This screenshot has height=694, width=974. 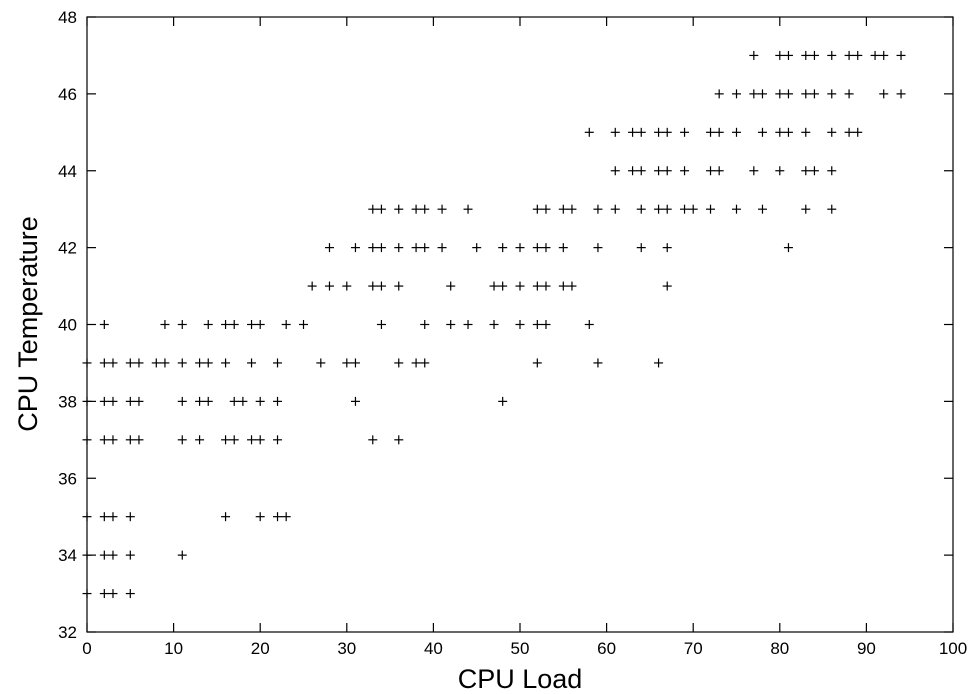 What do you see at coordinates (67, 478) in the screenshot?
I see `y-tick-label: 36` at bounding box center [67, 478].